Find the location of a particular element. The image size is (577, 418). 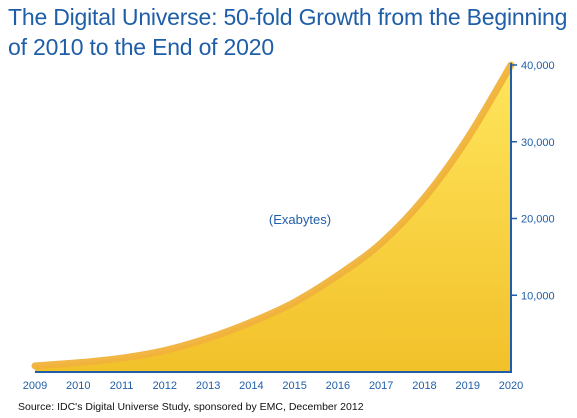

y-tick-label: 40,000 is located at coordinates (538, 66).